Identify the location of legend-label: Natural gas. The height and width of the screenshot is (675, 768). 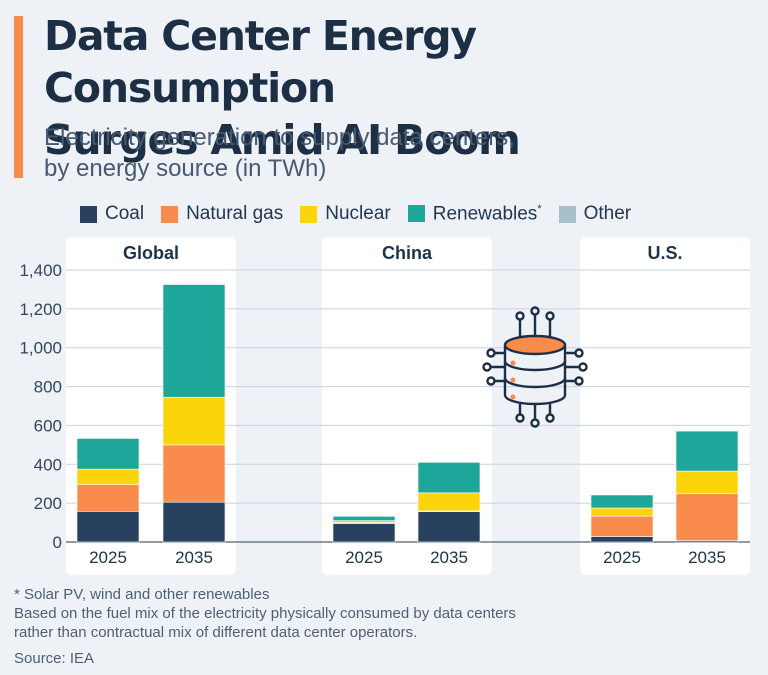
(235, 213).